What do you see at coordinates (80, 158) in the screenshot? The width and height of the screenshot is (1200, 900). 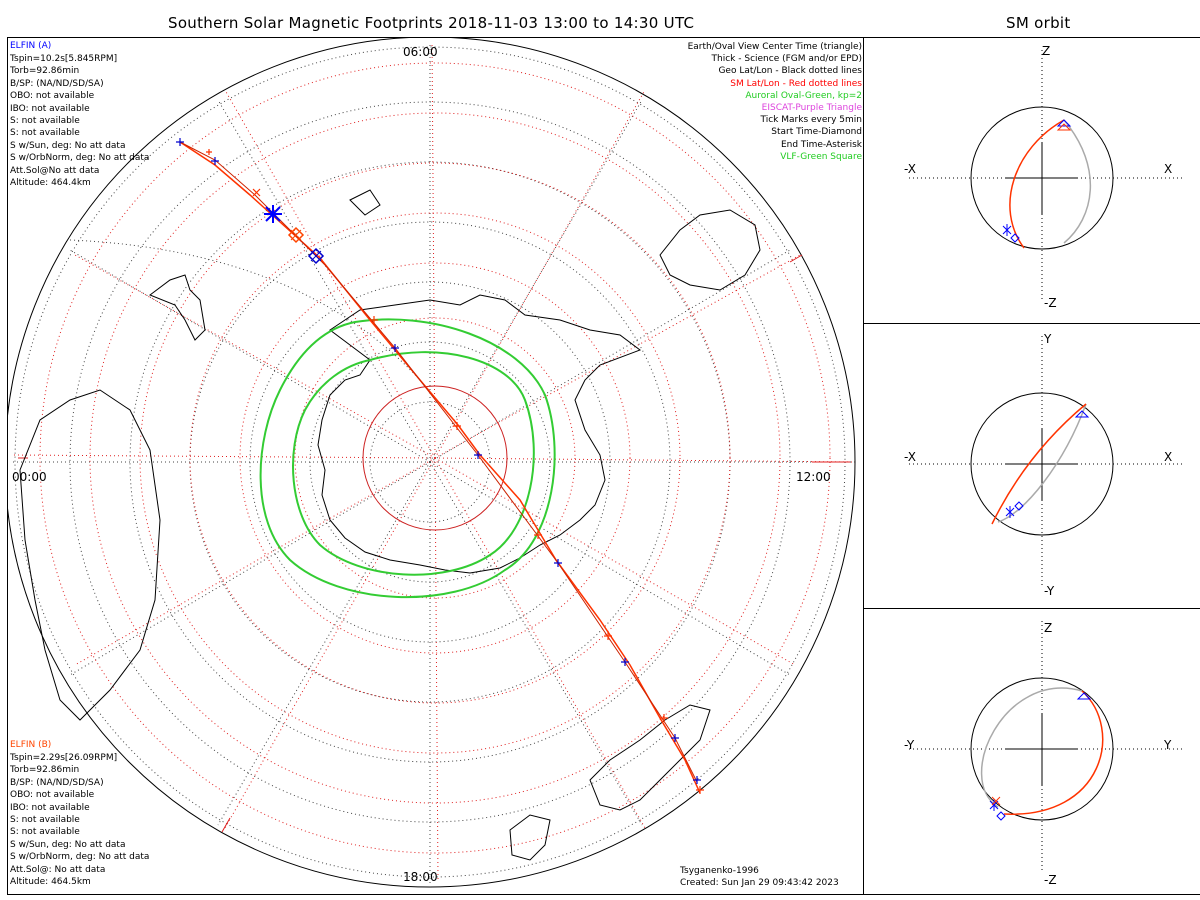 I see `elfin-a-line: S w/OrbNorm, deg: No att data` at bounding box center [80, 158].